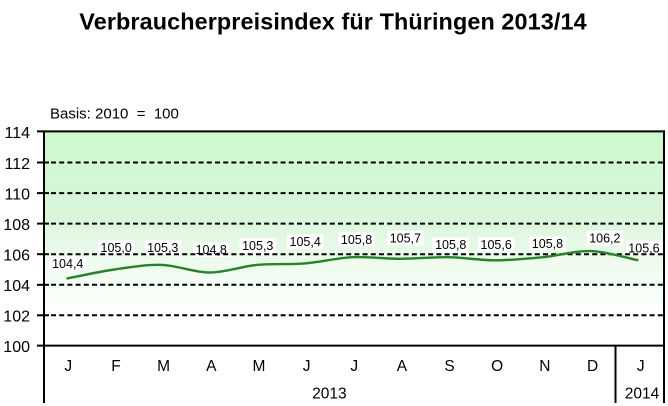 The image size is (668, 406). What do you see at coordinates (497, 366) in the screenshot?
I see `svg-text: O` at bounding box center [497, 366].